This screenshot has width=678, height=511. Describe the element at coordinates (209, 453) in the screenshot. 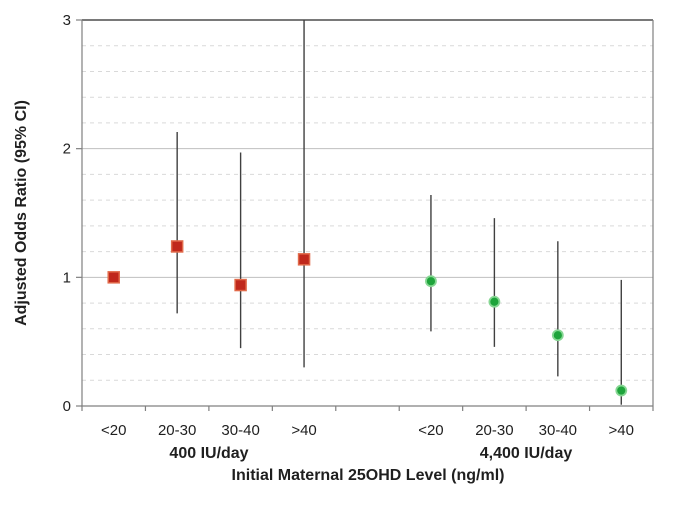

I see `group-label-400-iu: 400 IU/day` at that location.